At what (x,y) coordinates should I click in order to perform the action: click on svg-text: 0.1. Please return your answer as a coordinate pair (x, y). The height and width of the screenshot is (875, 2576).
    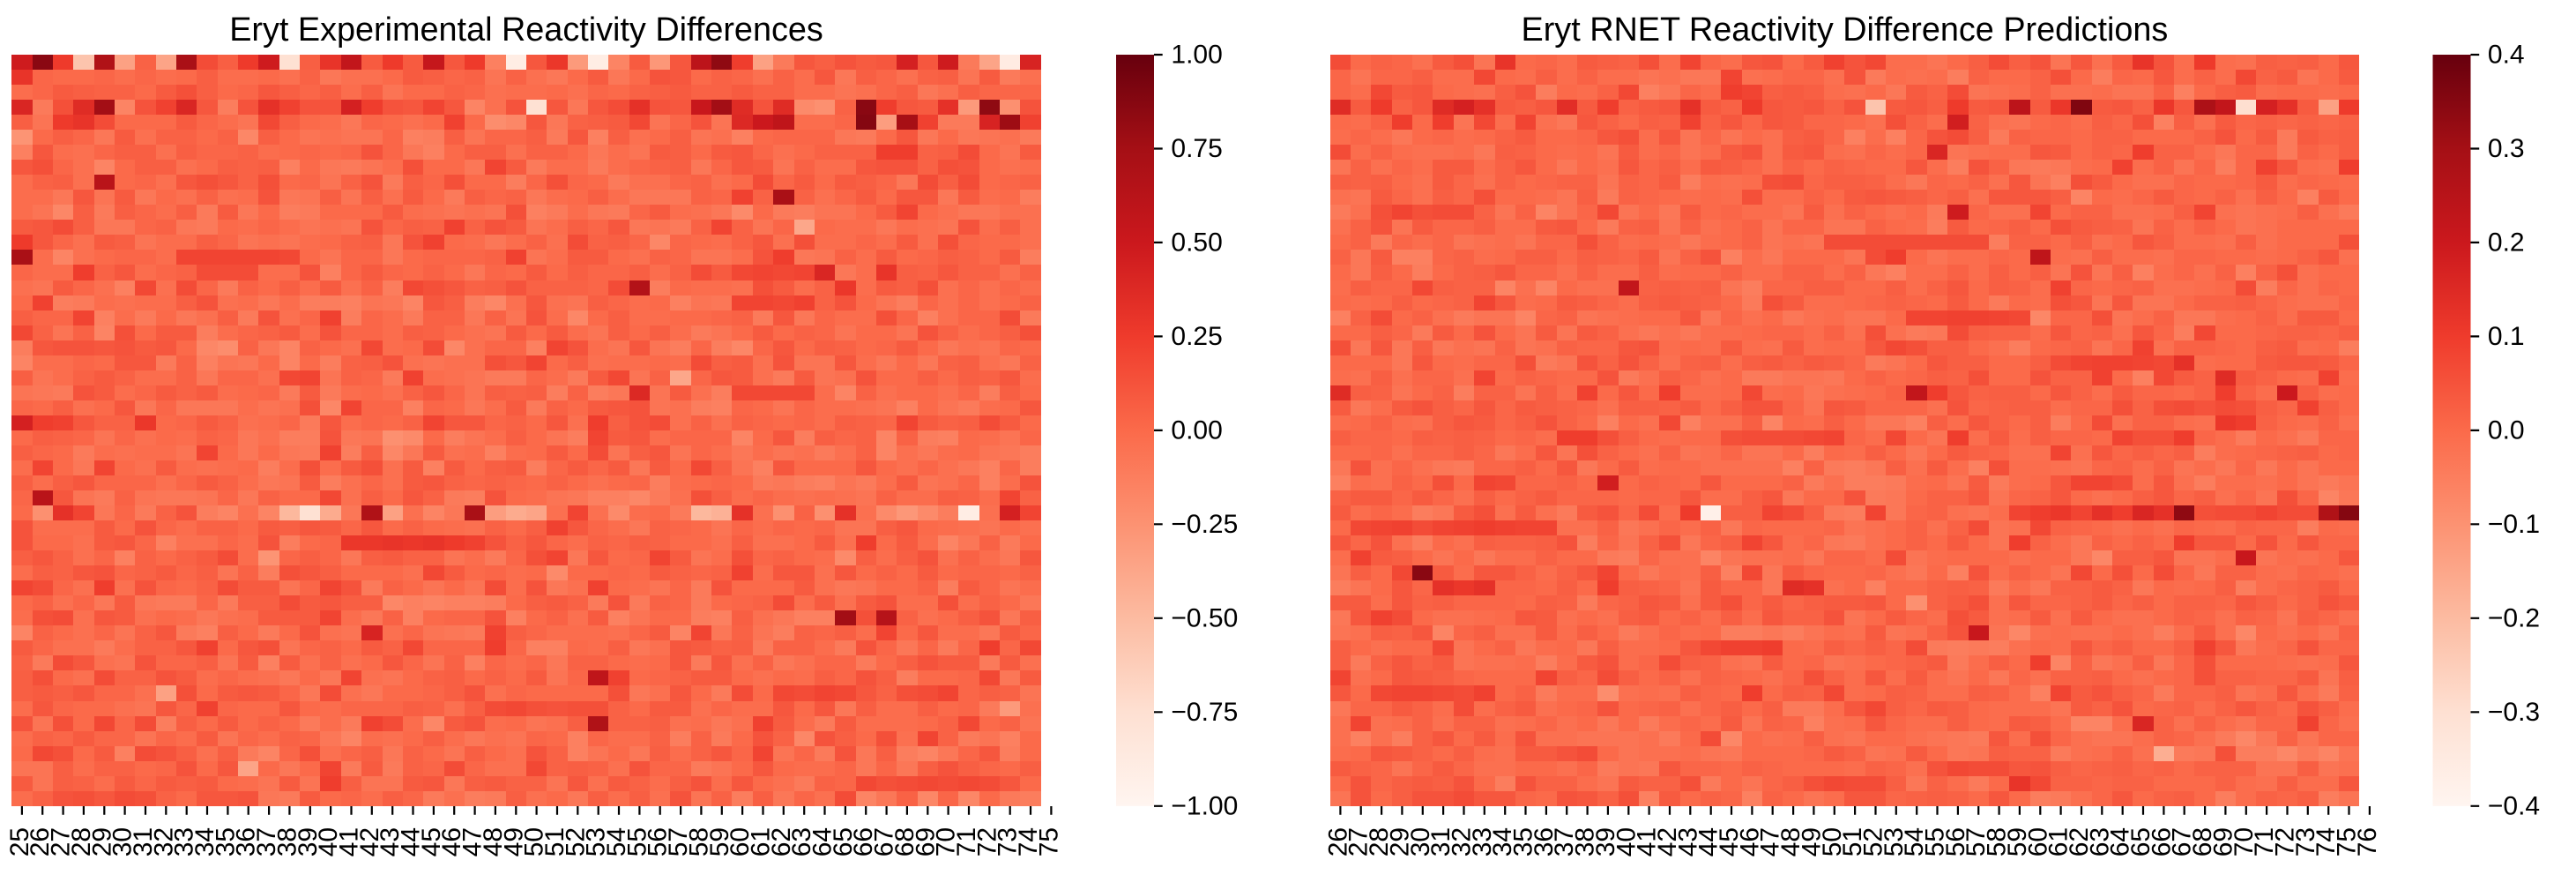
    Looking at the image, I should click on (2507, 336).